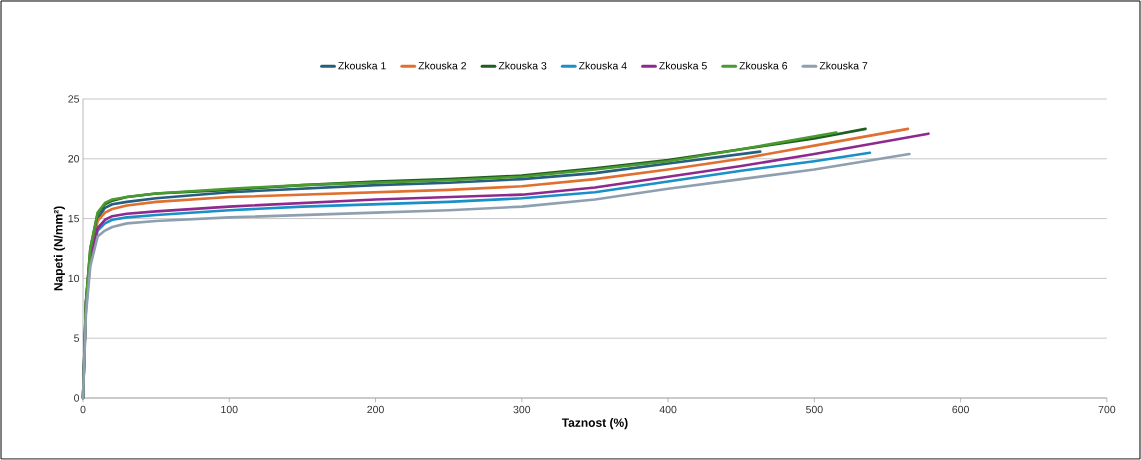  What do you see at coordinates (77, 338) in the screenshot?
I see `y-tick-label: 5` at bounding box center [77, 338].